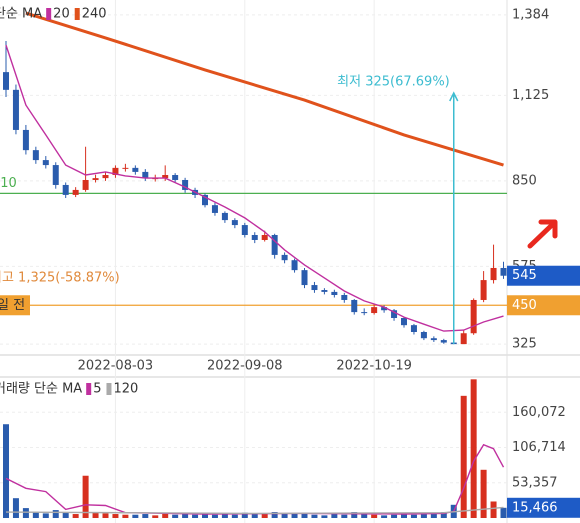  What do you see at coordinates (524, 344) in the screenshot?
I see `y-tick-label: 325` at bounding box center [524, 344].